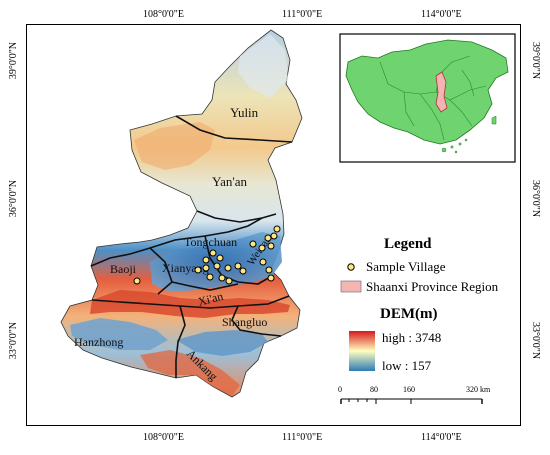 This screenshot has width=550, height=455. I want to click on coord-bottom-111: 111°0'0"E, so click(302, 437).